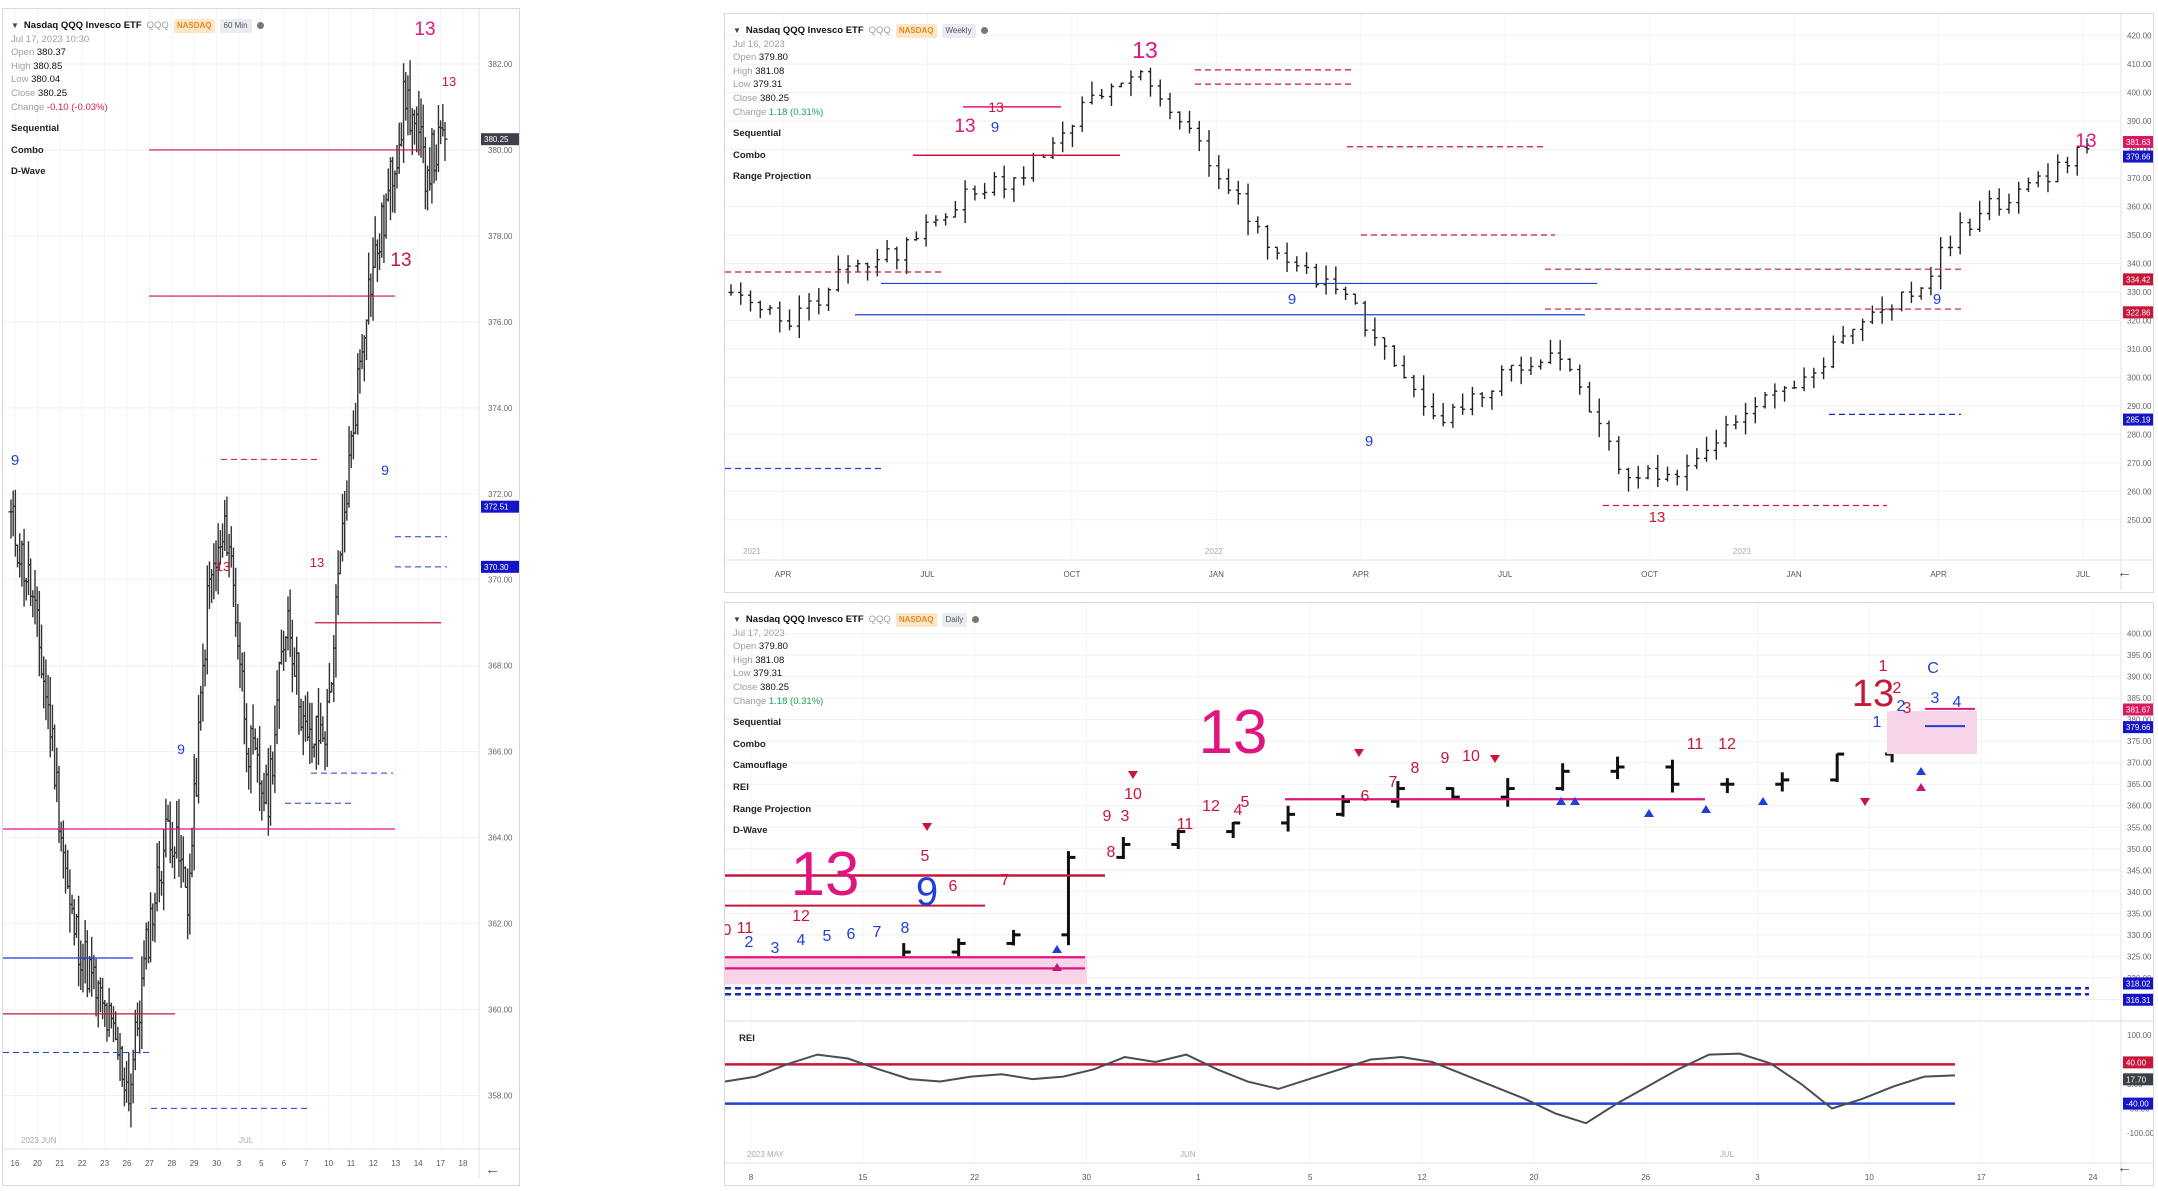  Describe the element at coordinates (440, 1163) in the screenshot. I see `time-tick-label: 17` at that location.